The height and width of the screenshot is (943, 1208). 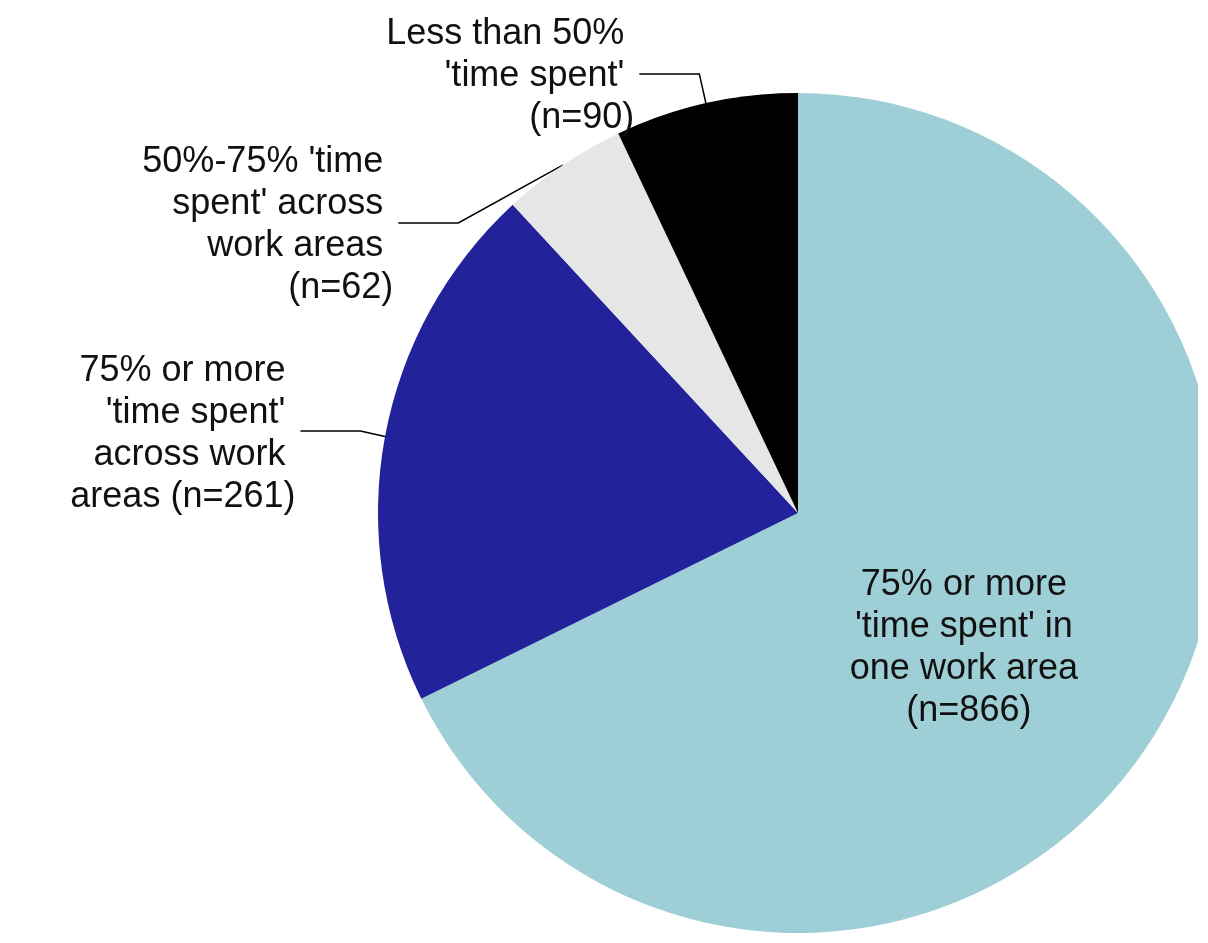 What do you see at coordinates (183, 431) in the screenshot?
I see `slice-label: 75% or more 'time spent' across work areas (n=261)` at bounding box center [183, 431].